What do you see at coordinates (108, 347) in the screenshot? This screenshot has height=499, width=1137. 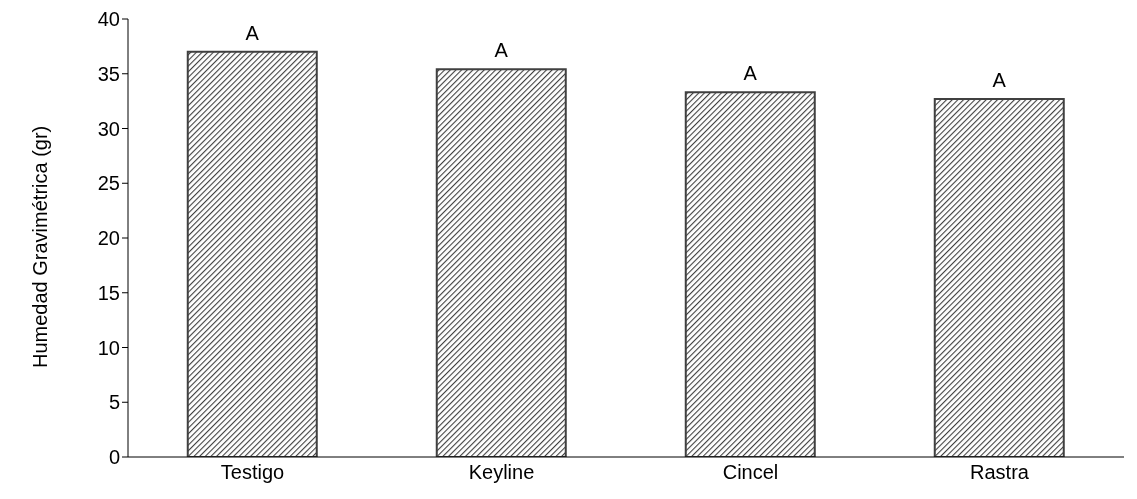 I see `y-tick-label: 10` at bounding box center [108, 347].